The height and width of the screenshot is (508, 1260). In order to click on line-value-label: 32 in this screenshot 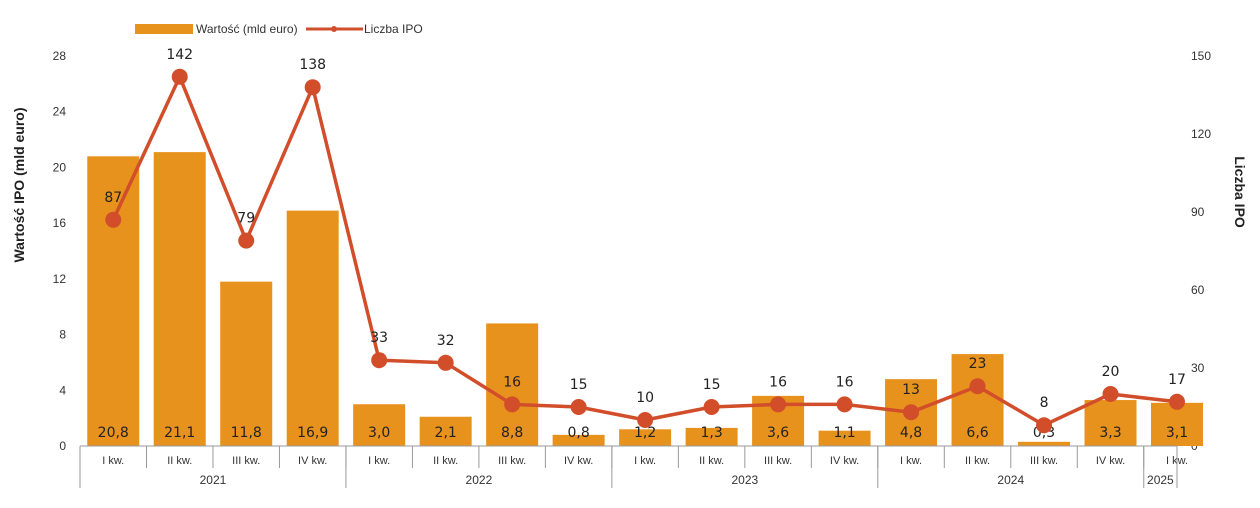, I will do `click(446, 341)`.